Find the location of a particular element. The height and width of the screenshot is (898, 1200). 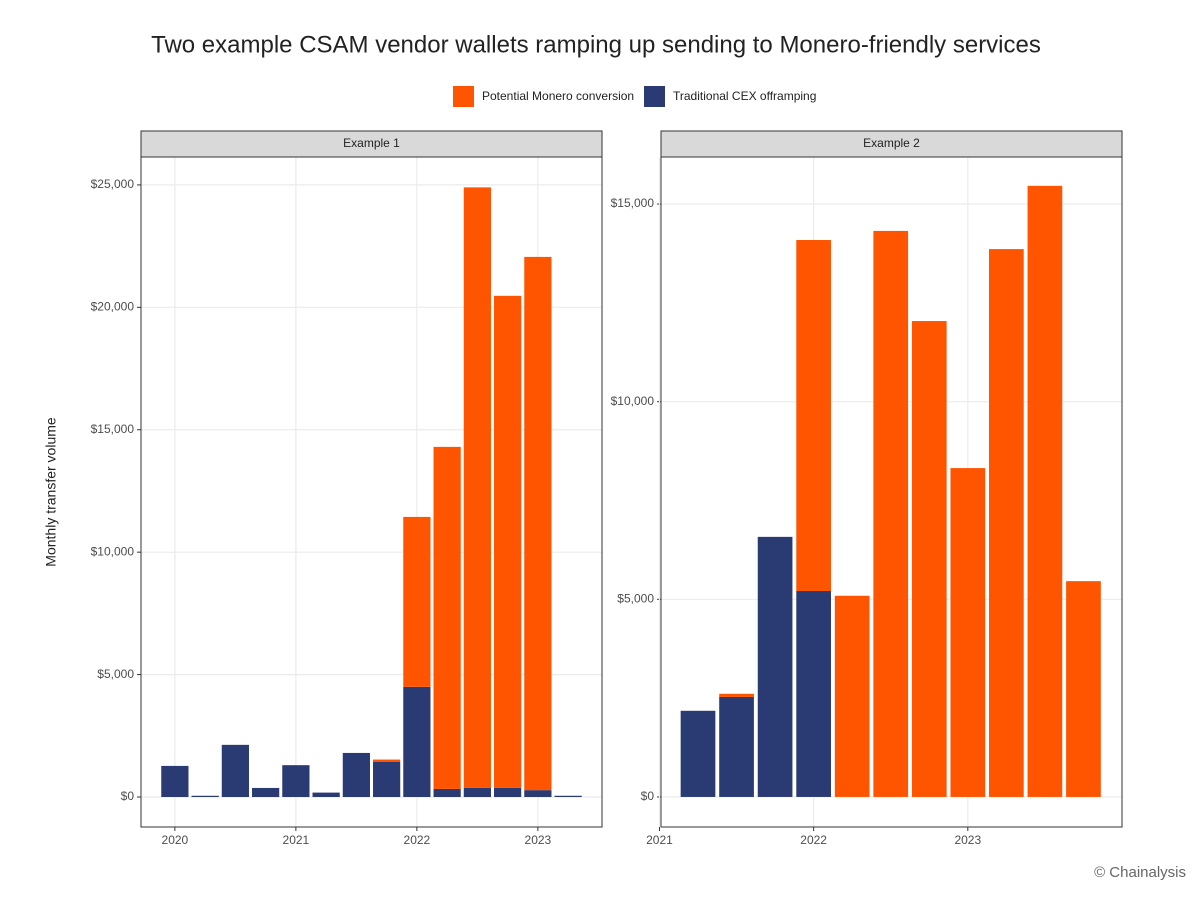

source: © Chainalysis is located at coordinates (1140, 872).